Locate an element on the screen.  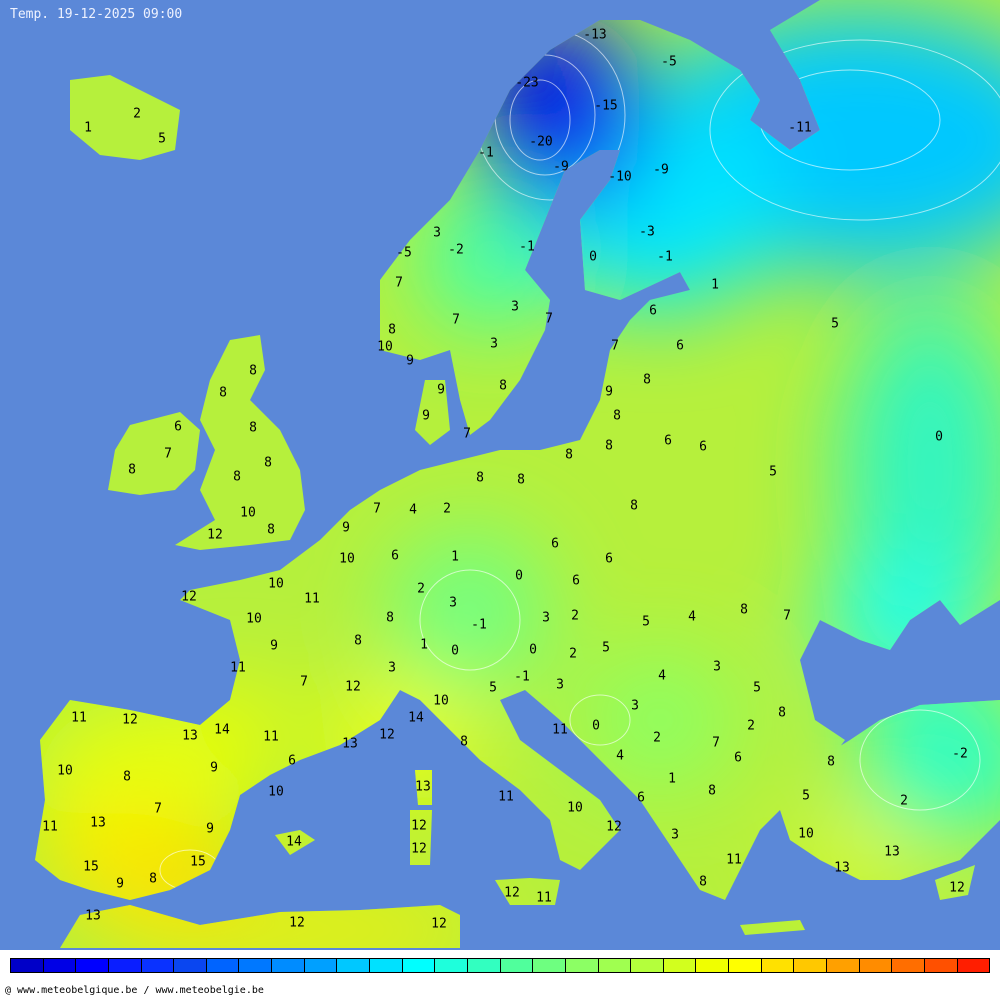
temperature-label: -3 is located at coordinates (647, 232).